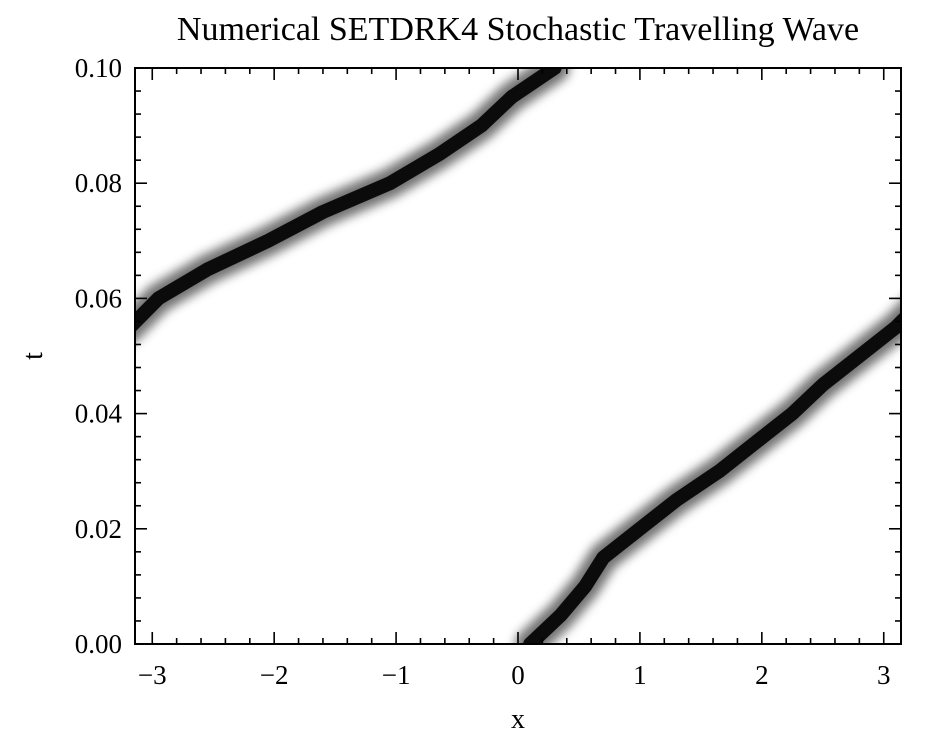  I want to click on y-tick-labels: 0.00 0.02 0.04 0.06 0.08 0.10, so click(99, 356).